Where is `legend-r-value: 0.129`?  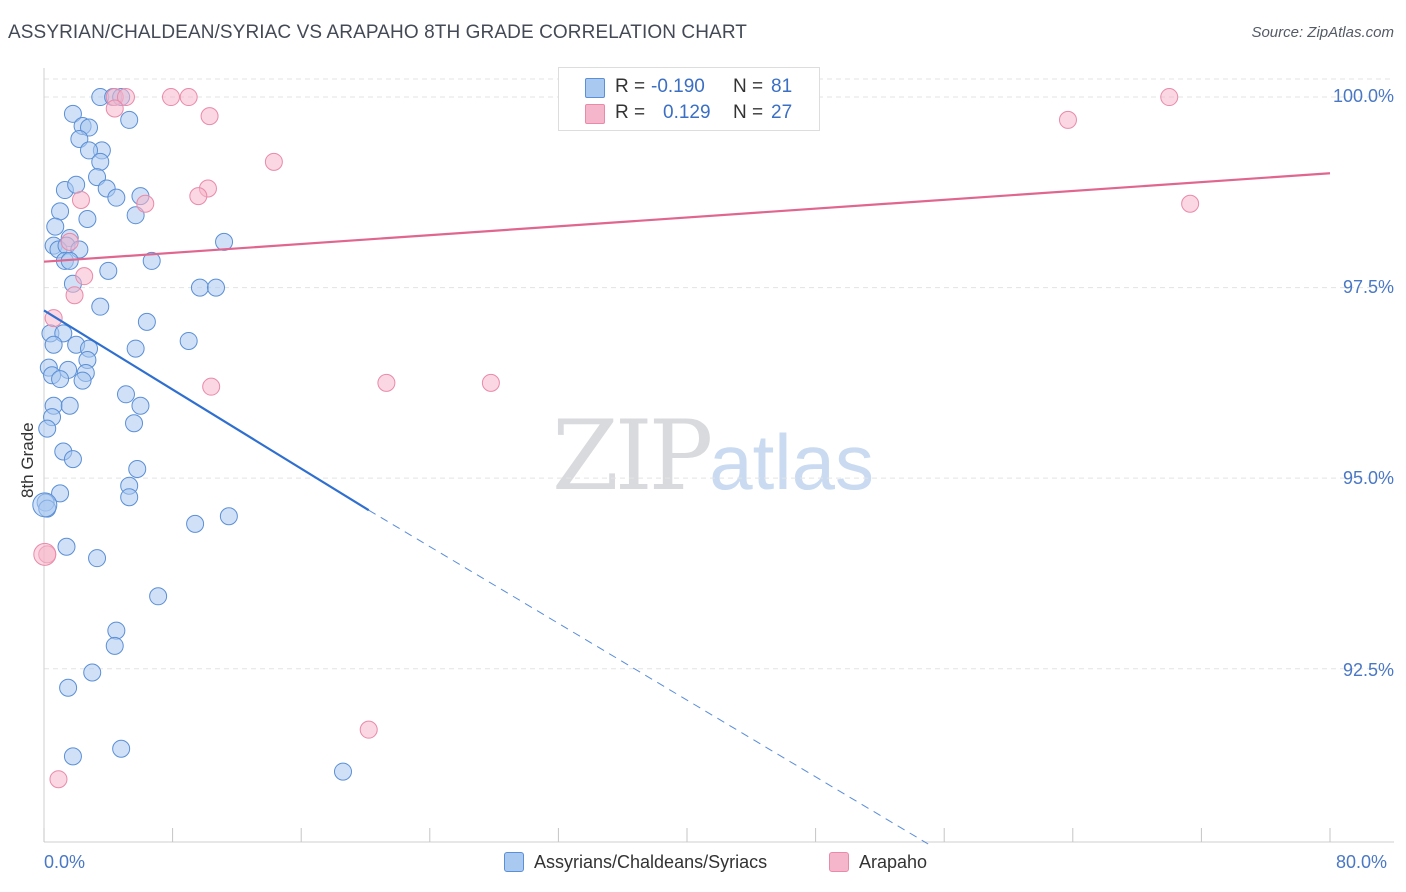 legend-r-value: 0.129 is located at coordinates (687, 112).